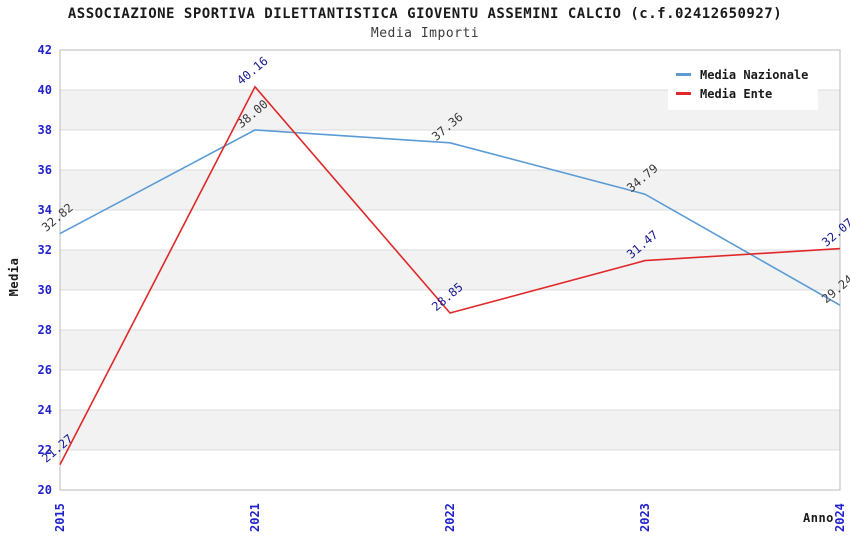 This screenshot has height=550, width=850. Describe the element at coordinates (45, 50) in the screenshot. I see `y-tick-label: 42` at that location.